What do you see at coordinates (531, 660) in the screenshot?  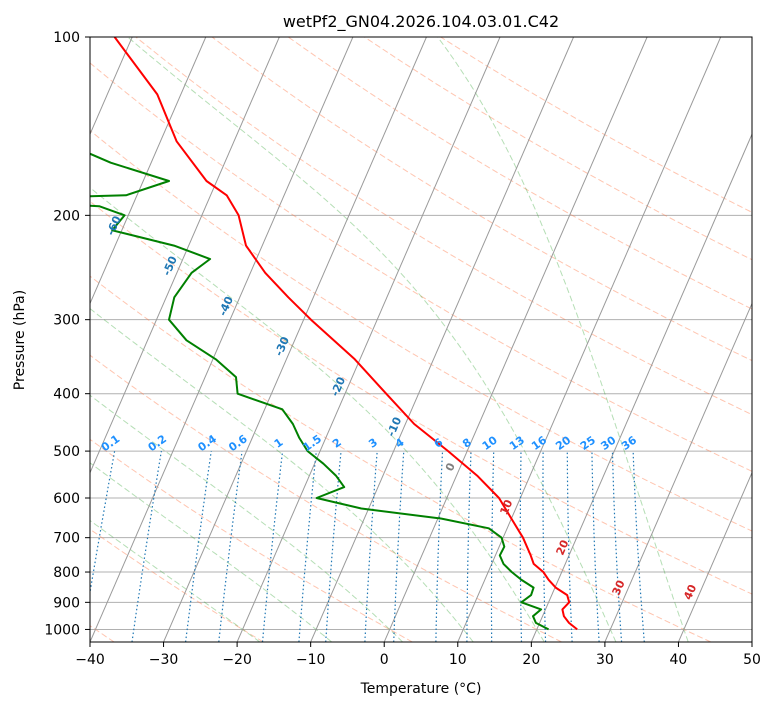 I see `x-tick-label: 20` at bounding box center [531, 660].